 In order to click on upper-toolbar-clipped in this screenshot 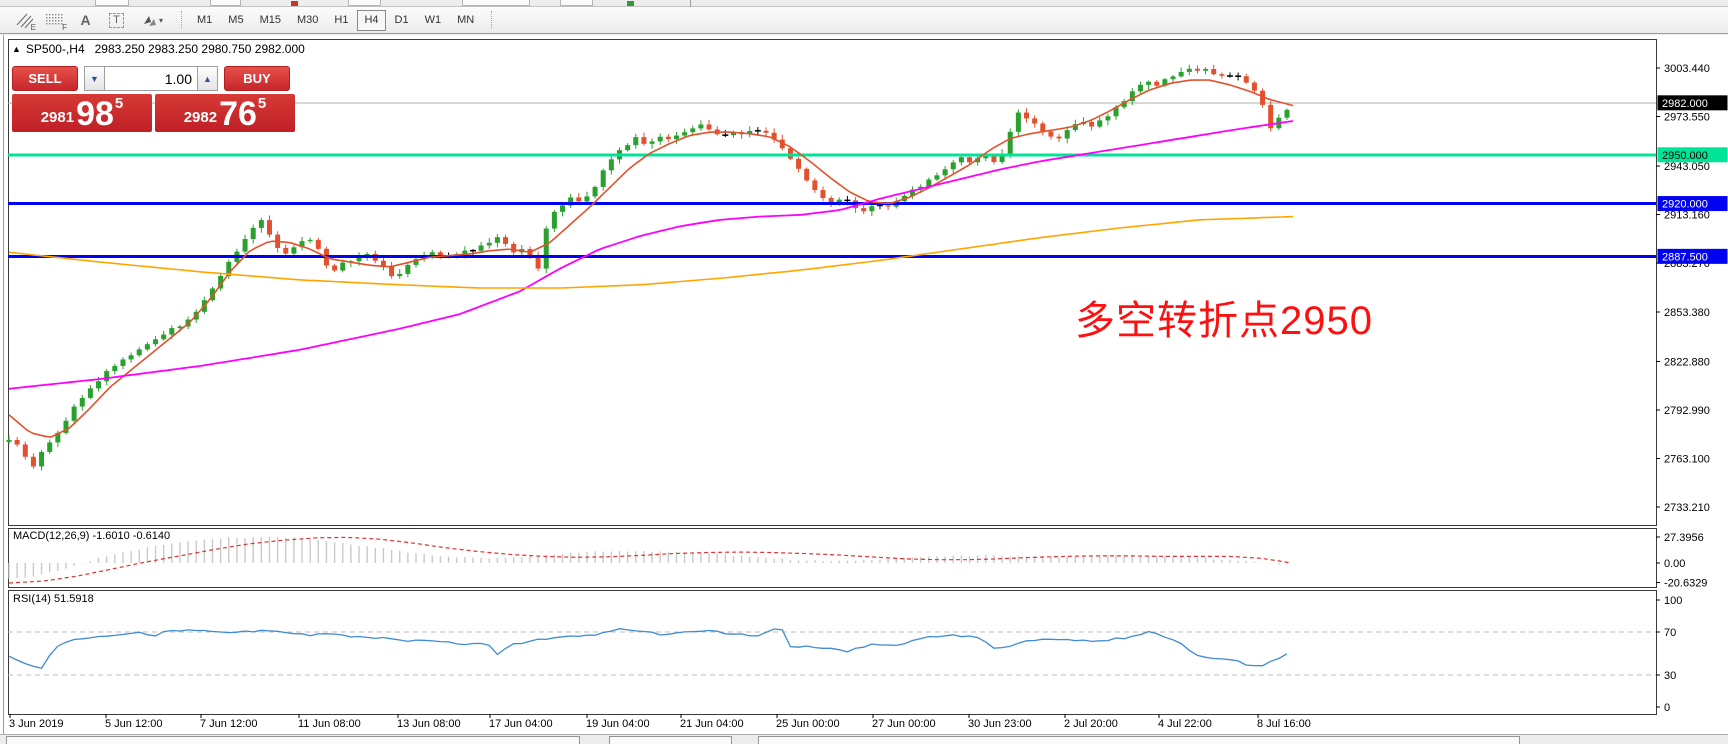, I will do `click(864, 3)`.